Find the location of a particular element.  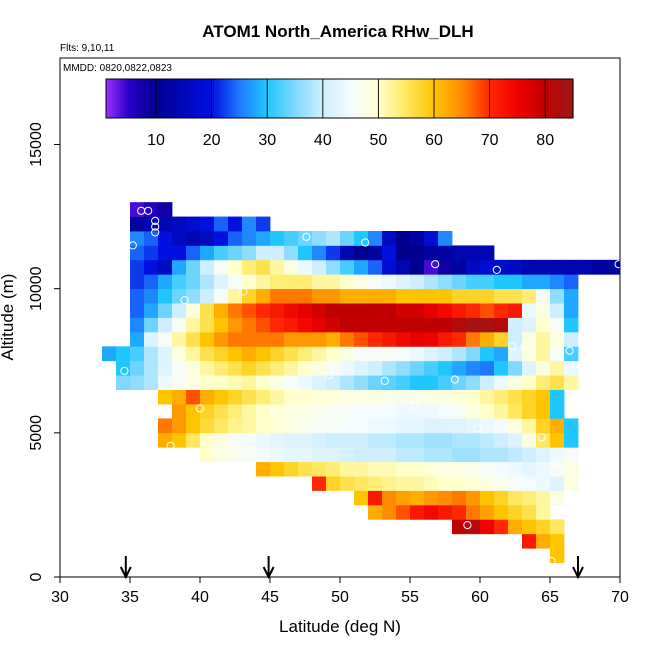

colorbar-frame is located at coordinates (339, 98).